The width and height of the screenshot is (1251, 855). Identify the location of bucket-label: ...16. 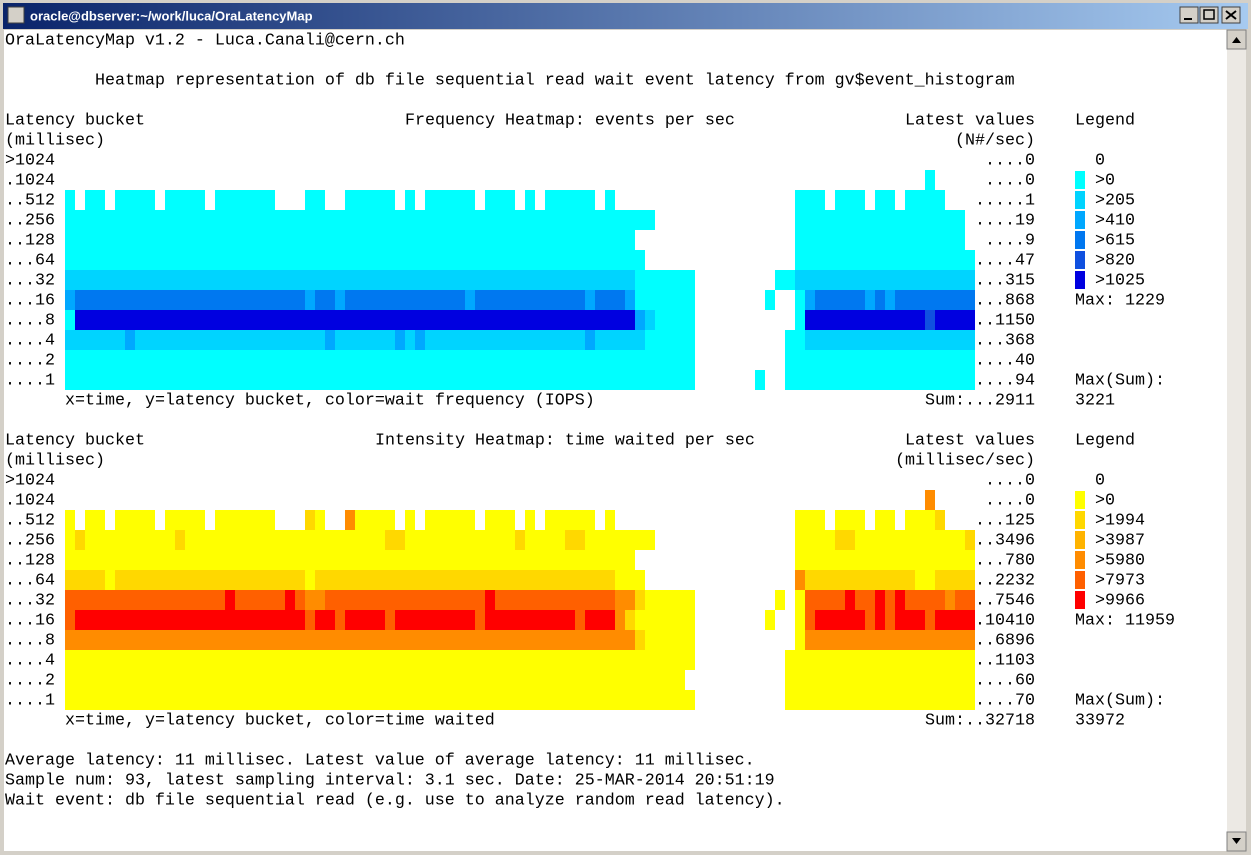
(30, 300).